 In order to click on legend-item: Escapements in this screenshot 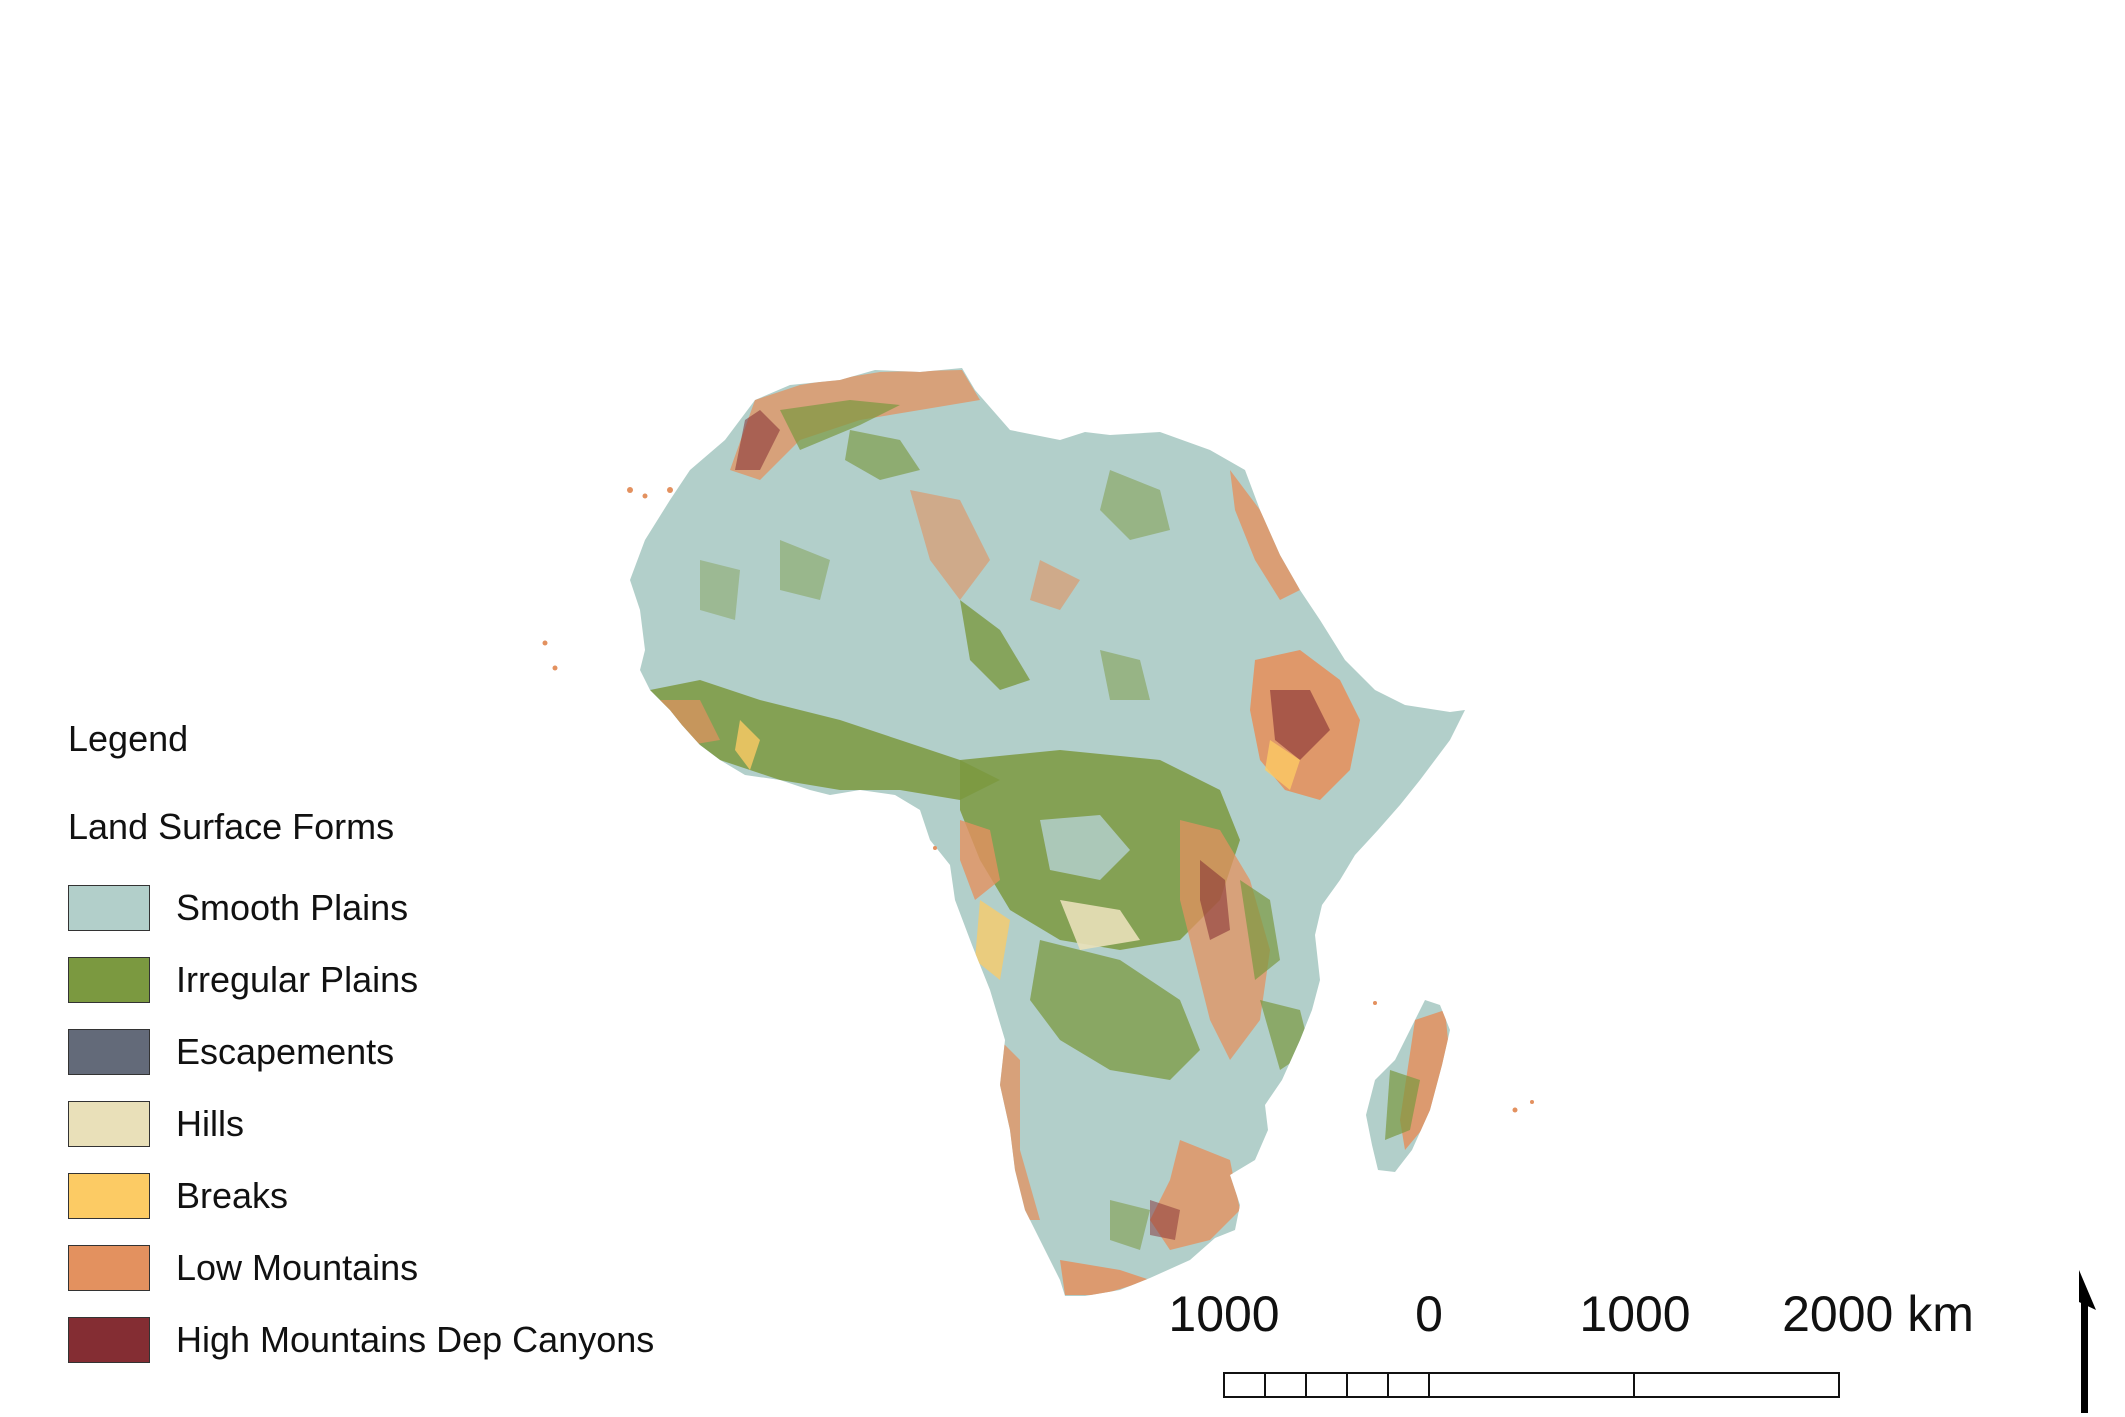, I will do `click(418, 1052)`.